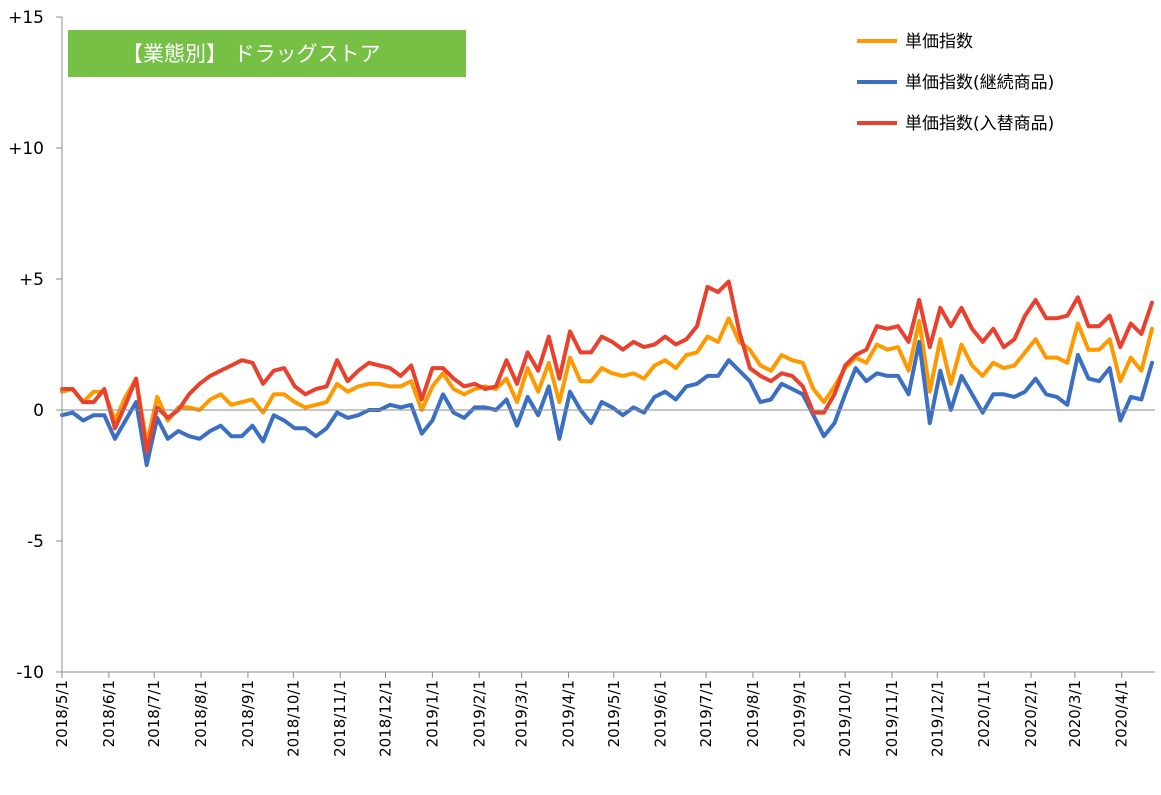 The height and width of the screenshot is (795, 1161). I want to click on legend-label: 単価指数(入替商品), so click(979, 124).